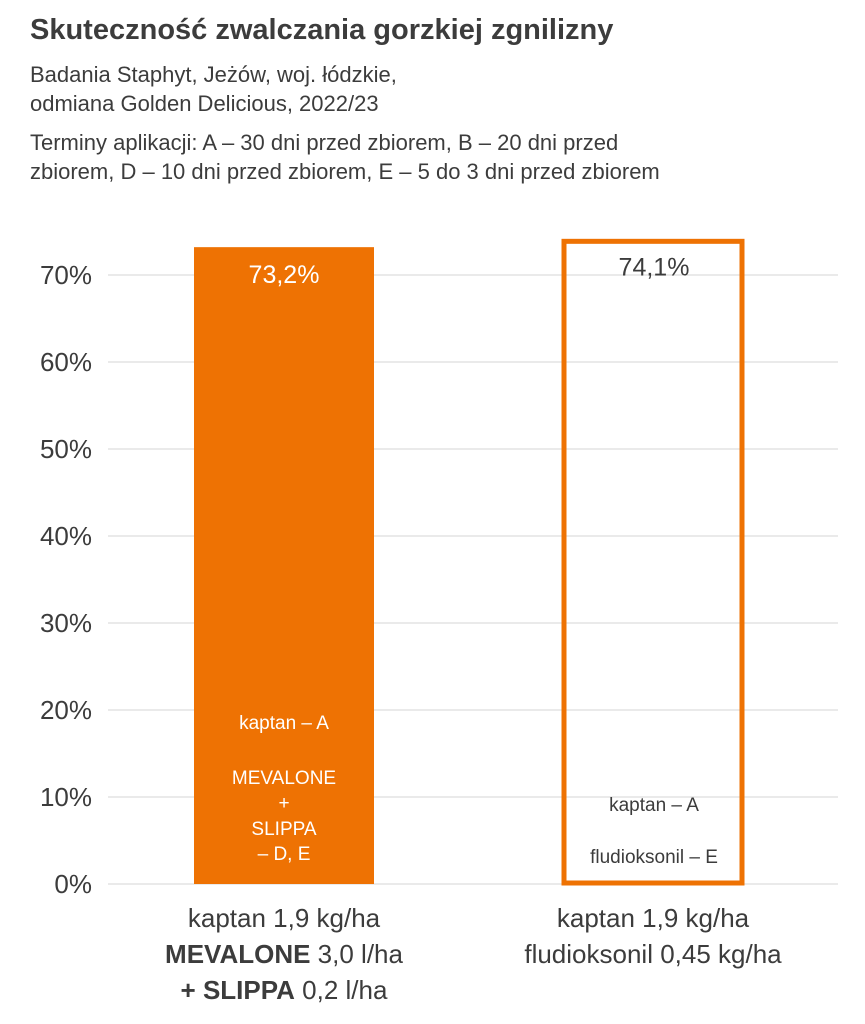 The image size is (865, 1024). I want to click on x-label-bold-text: MEVALONE, so click(238, 954).